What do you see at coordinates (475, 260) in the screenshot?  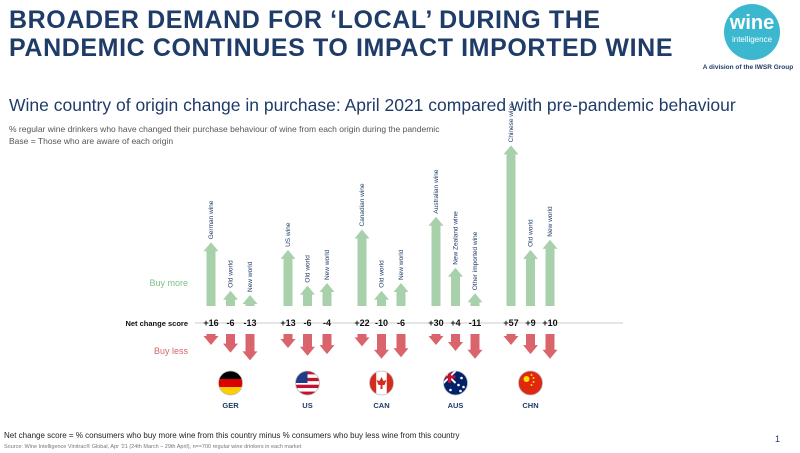 I see `bar-category-label: Other imported wine` at bounding box center [475, 260].